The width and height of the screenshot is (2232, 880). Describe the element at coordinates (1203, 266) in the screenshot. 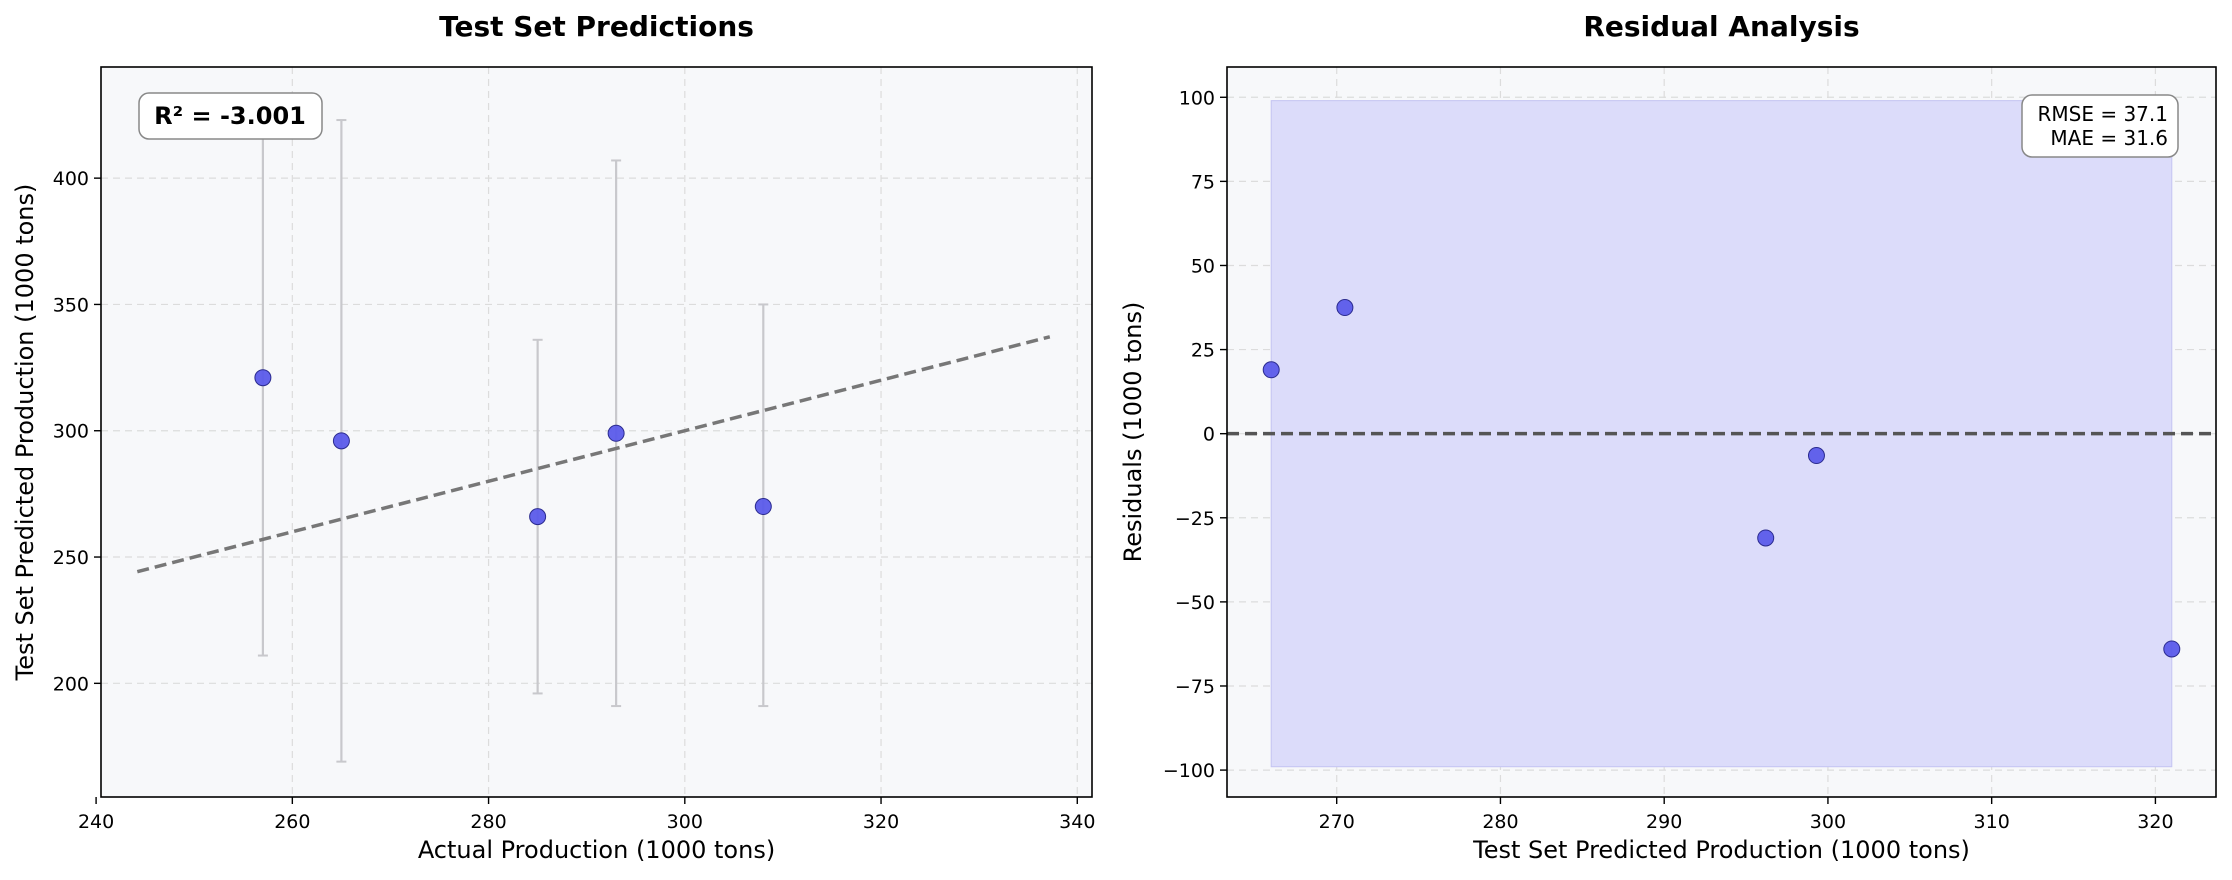

I see `y-tick-label: 50` at that location.